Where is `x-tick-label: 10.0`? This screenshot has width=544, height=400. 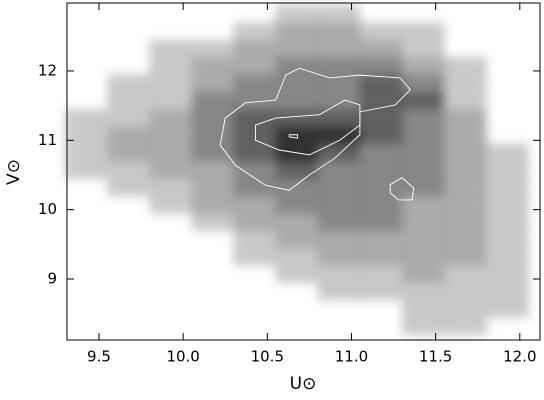
x-tick-label: 10.0 is located at coordinates (182, 357).